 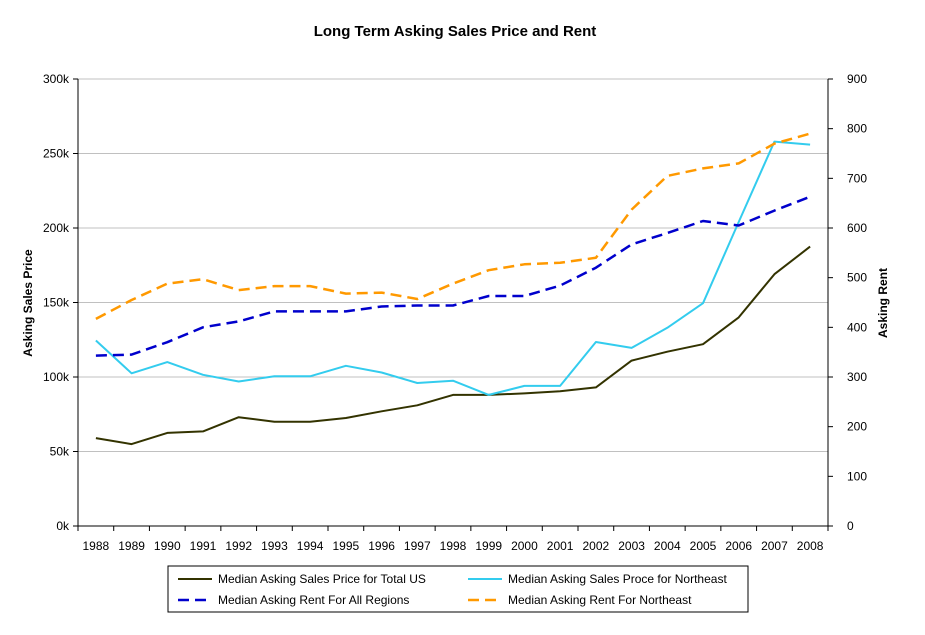 I want to click on y-right-tick-label: 300, so click(x=857, y=377).